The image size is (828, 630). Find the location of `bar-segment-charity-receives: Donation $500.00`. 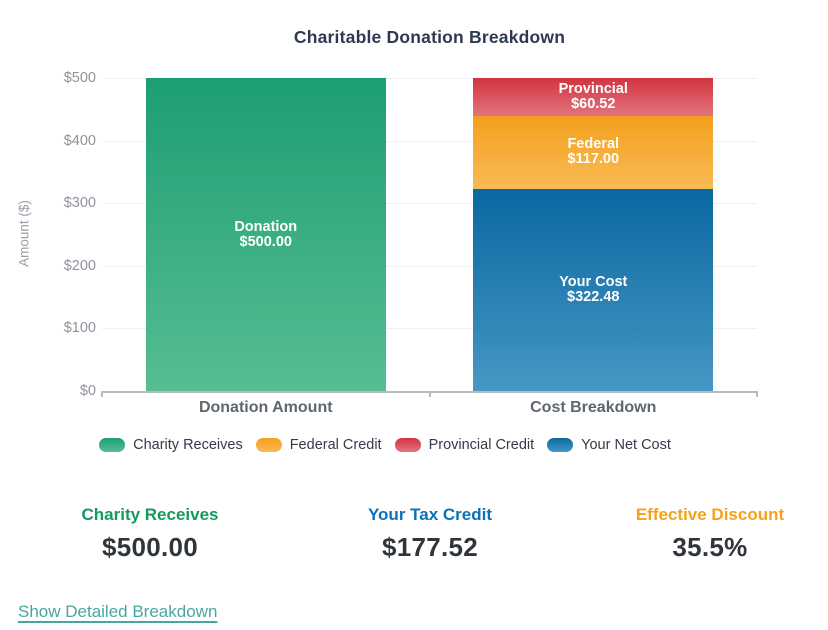

bar-segment-charity-receives: Donation $500.00 is located at coordinates (265, 234).